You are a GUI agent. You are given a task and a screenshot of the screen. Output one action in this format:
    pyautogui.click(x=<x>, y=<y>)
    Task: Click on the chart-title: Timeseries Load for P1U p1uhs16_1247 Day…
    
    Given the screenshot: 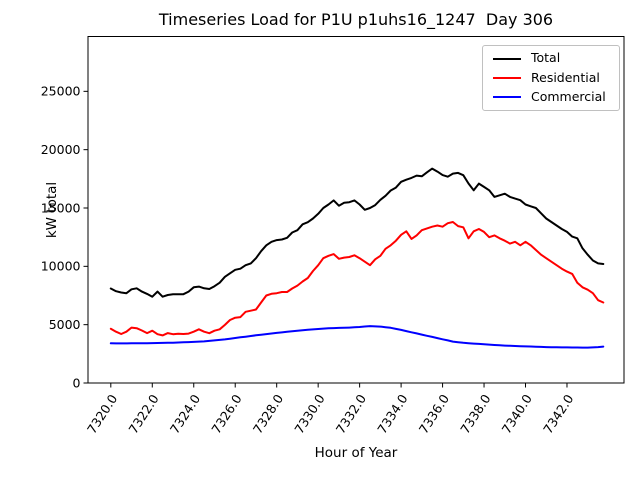 What is the action you would take?
    pyautogui.click(x=356, y=19)
    